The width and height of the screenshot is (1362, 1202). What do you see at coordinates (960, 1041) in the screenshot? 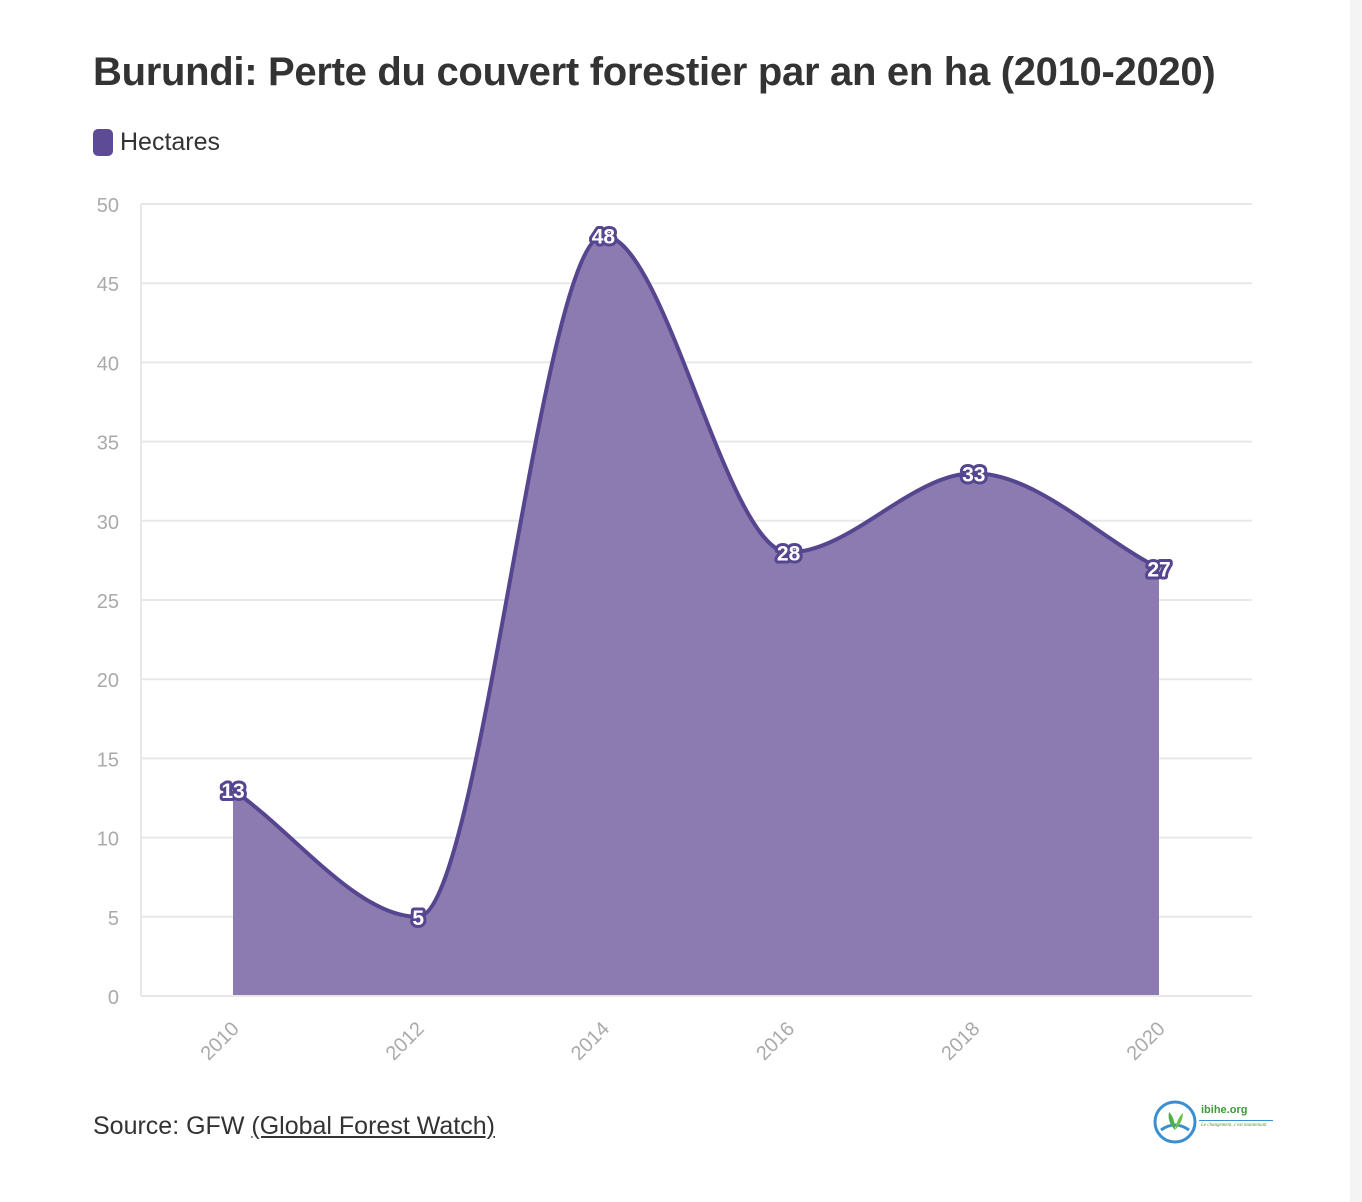
I see `x-tick-label: 2018` at bounding box center [960, 1041].